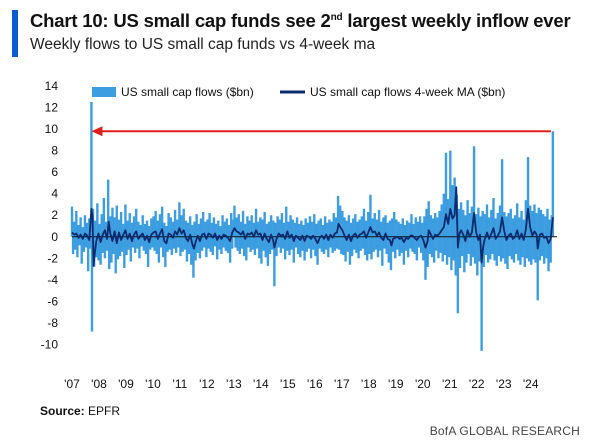 The image size is (590, 447). What do you see at coordinates (315, 384) in the screenshot?
I see `x-tick-label: '16` at bounding box center [315, 384].